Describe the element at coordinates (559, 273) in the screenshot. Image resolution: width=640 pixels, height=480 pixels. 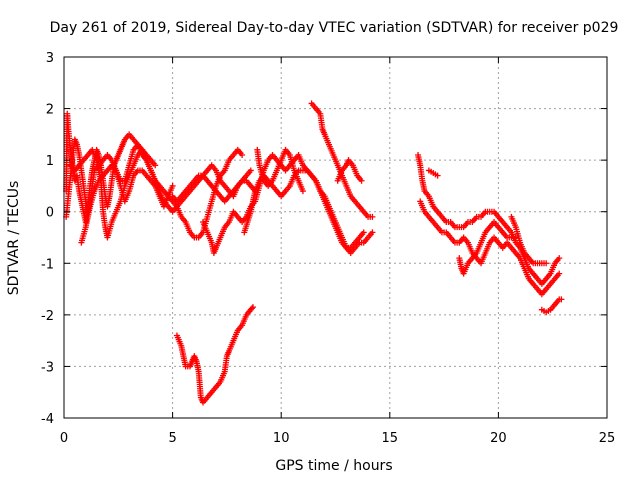
I see `data-point-tr13` at that location.